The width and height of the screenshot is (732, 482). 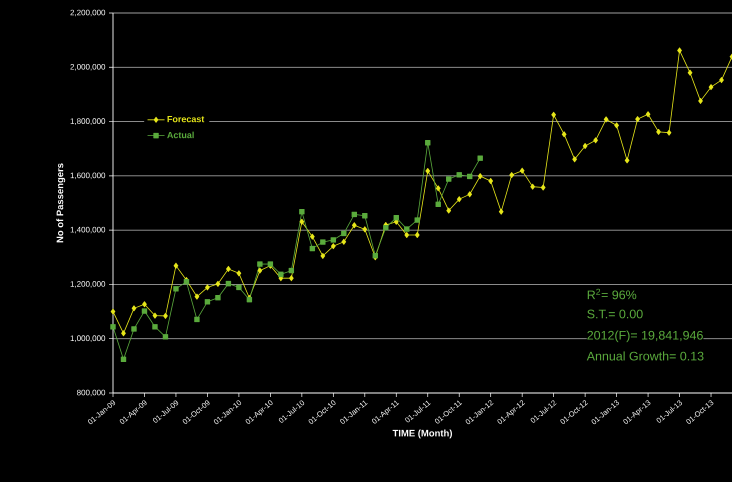 What do you see at coordinates (180, 135) in the screenshot?
I see `legend-label: Actual` at bounding box center [180, 135].